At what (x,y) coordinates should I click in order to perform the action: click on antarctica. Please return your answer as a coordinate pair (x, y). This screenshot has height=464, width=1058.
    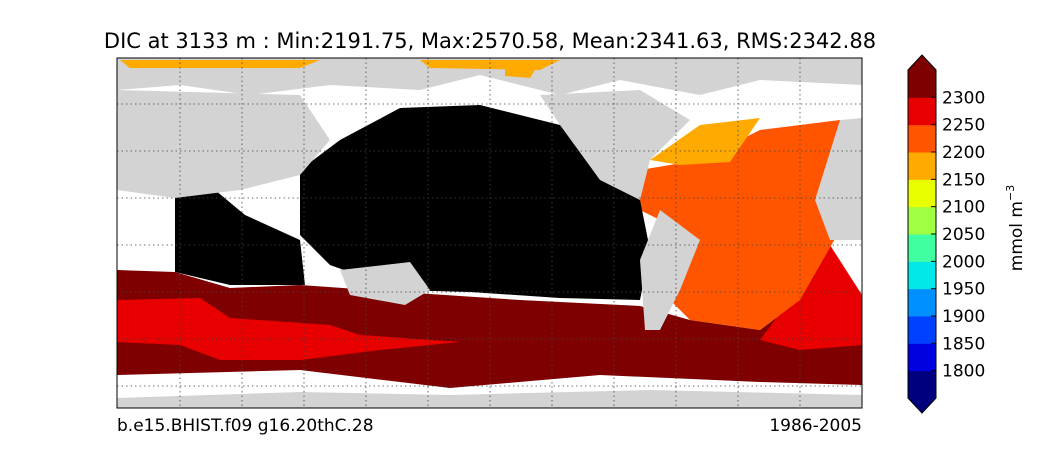
    Looking at the image, I should click on (489, 399).